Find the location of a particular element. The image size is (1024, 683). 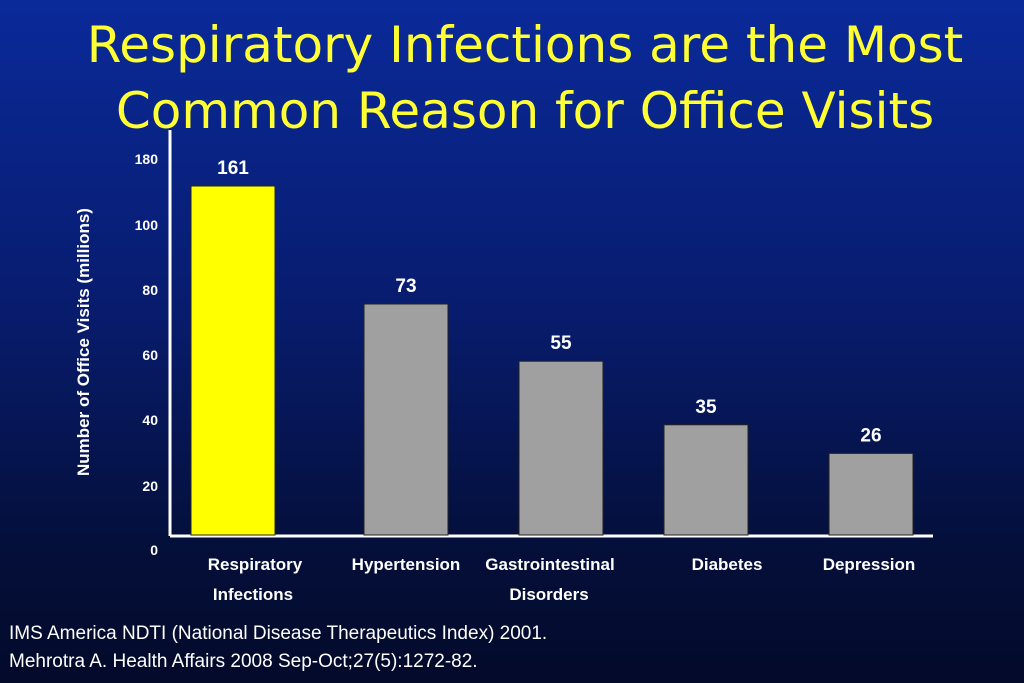

y-tick-label: 100 is located at coordinates (147, 225).